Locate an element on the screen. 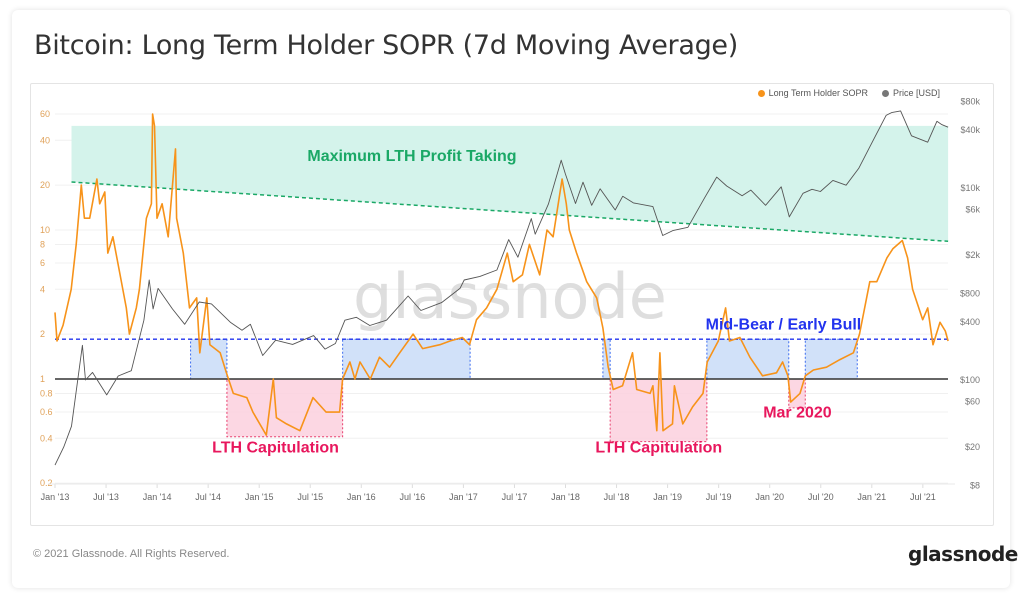  capitulation-zone is located at coordinates (285, 408).